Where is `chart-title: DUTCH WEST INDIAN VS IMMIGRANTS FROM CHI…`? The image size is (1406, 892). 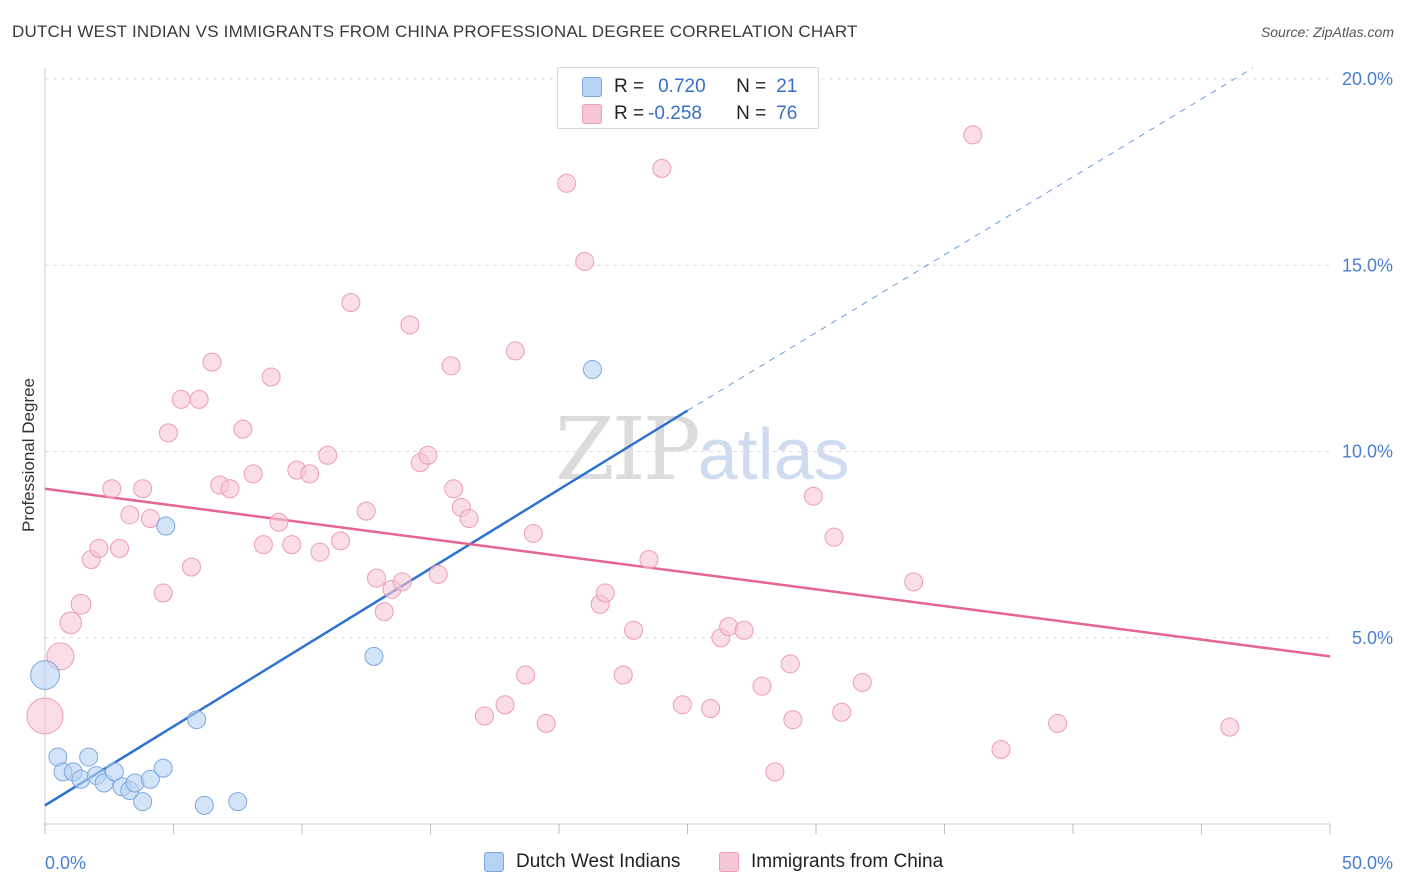 chart-title: DUTCH WEST INDIAN VS IMMIGRANTS FROM CHI… is located at coordinates (435, 31).